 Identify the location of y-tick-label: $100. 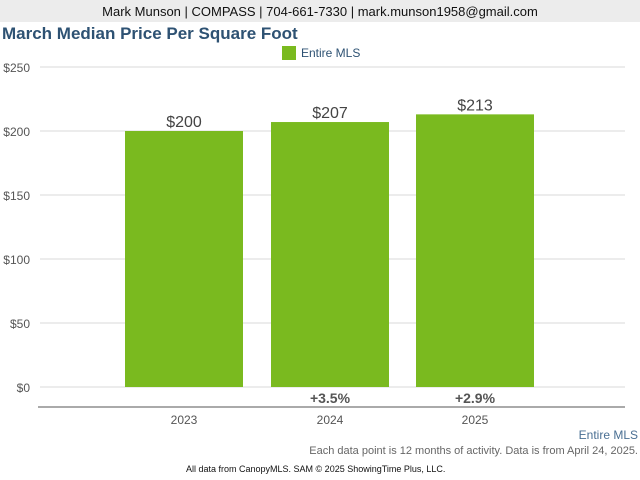
(16, 260).